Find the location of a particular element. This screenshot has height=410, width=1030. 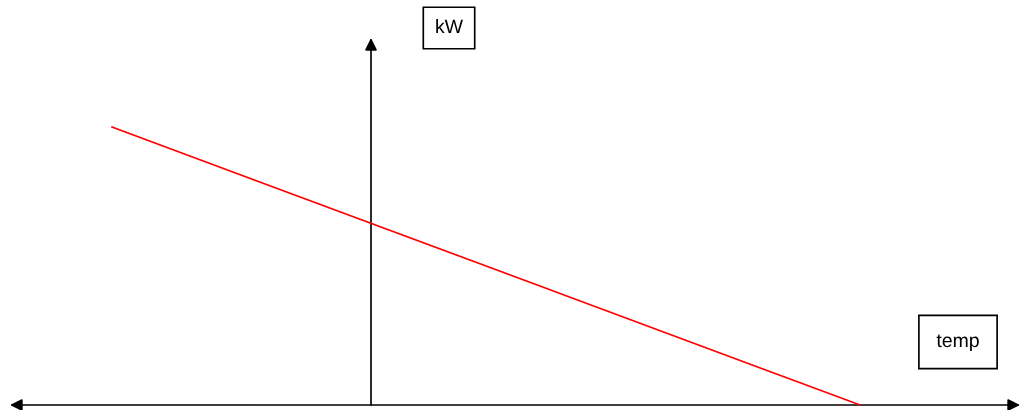

y-axis-title: kW is located at coordinates (449, 26).